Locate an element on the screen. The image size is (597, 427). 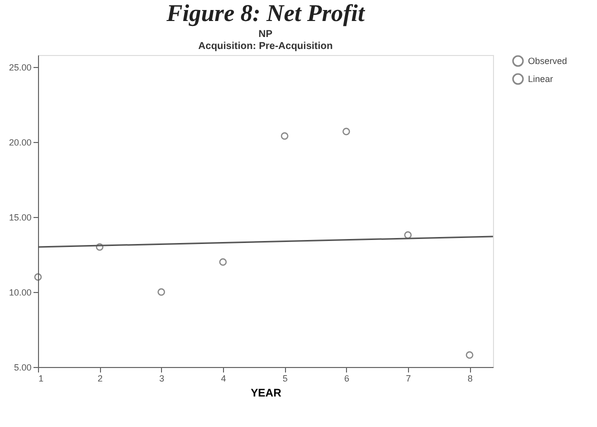
legend-label: Linear is located at coordinates (541, 79).